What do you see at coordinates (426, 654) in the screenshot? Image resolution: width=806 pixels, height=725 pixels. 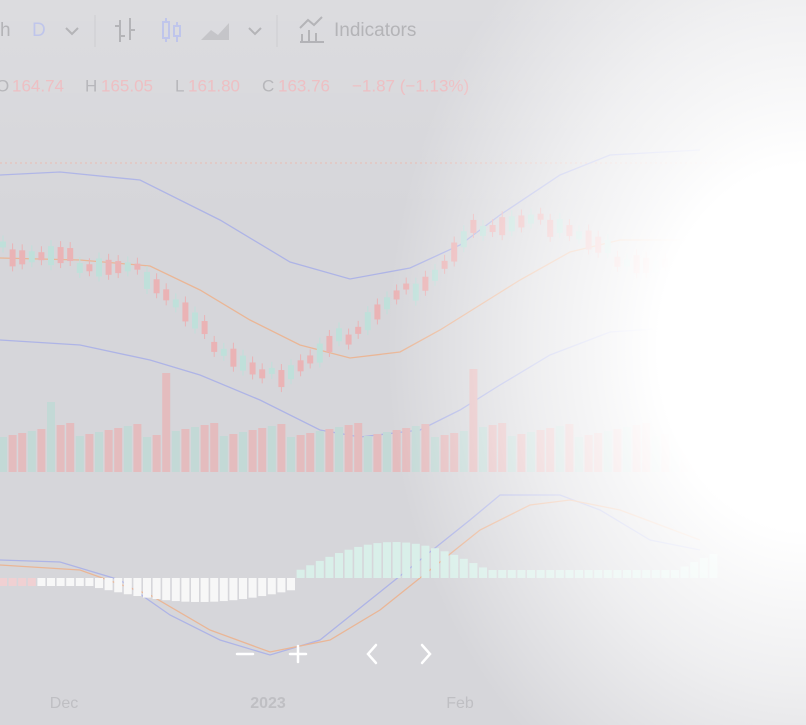 I see `scroll-right` at bounding box center [426, 654].